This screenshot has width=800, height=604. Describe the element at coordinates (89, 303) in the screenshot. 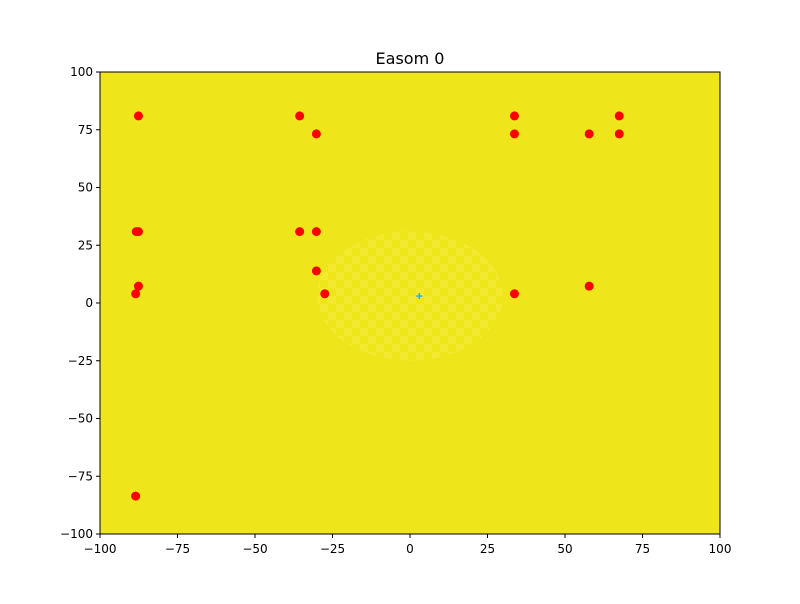

I see `y-tick-label: 0` at that location.